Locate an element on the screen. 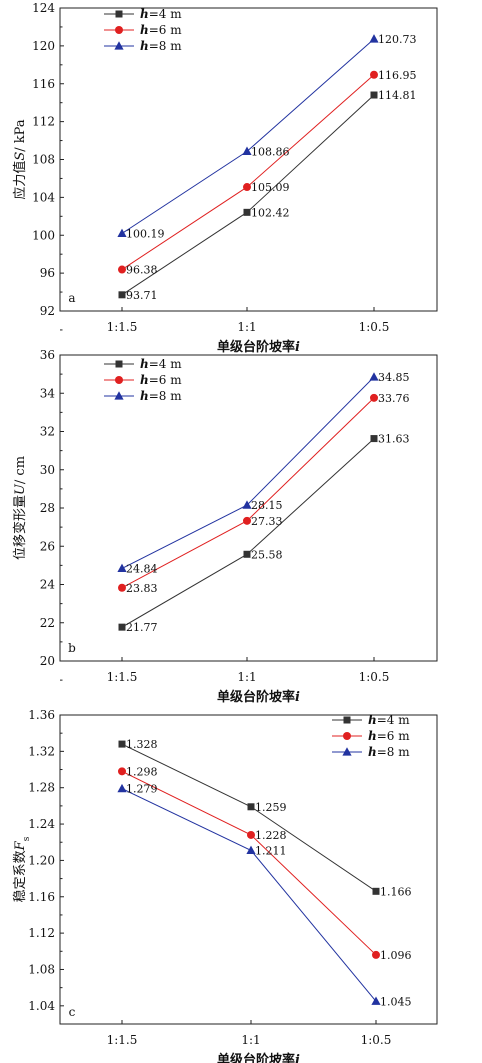 The width and height of the screenshot is (482, 1063). data-label: 21.77 is located at coordinates (142, 627).